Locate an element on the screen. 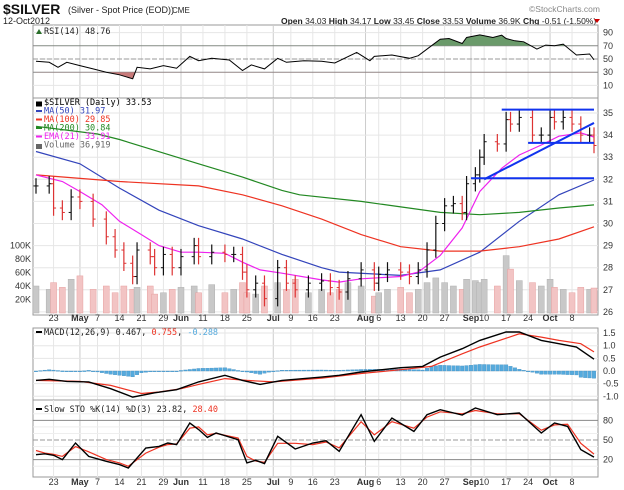  volume-tick-label: 40K is located at coordinates (23, 286).